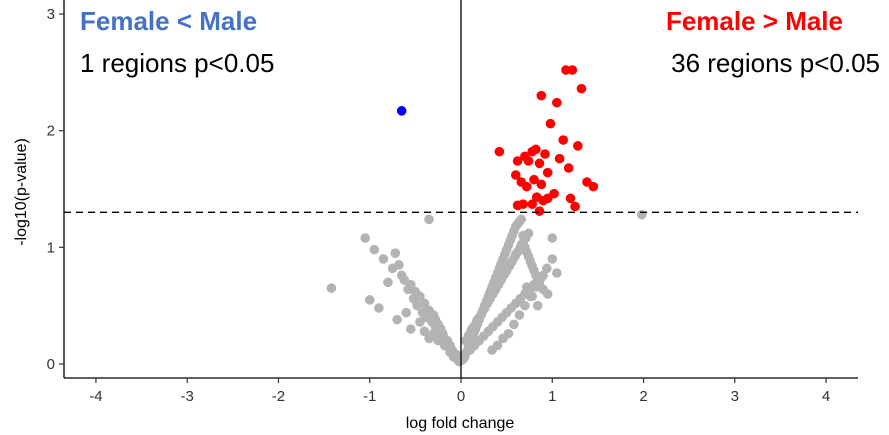  What do you see at coordinates (51, 247) in the screenshot?
I see `y-tick-label: 1` at bounding box center [51, 247].